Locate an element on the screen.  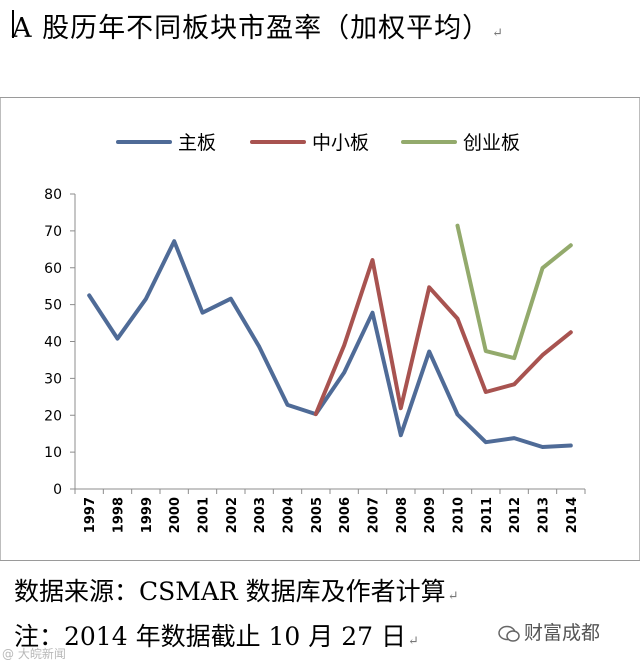
data-cutoff-note: 注：2014 年数据截止 10 月 27 日 ↵ is located at coordinates (216, 635).